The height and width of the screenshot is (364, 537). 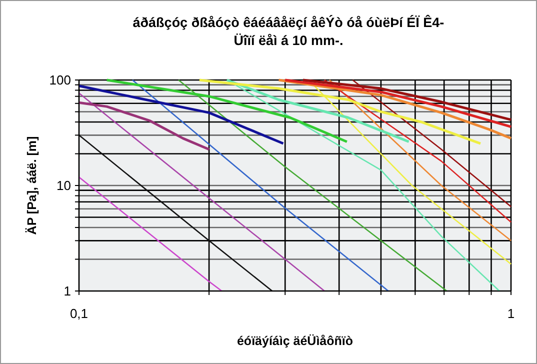 I want to click on chart-title: áðáßçóç ðßåóçò êáéáâåëçí åêÝò óå óùëÞí ÉÏ Ê4- Üîïí ëåì á 10 mm-., so click(x=288, y=31).